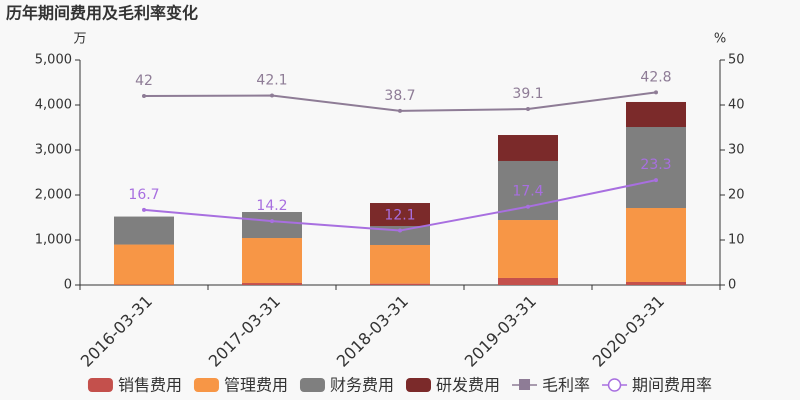 The height and width of the screenshot is (400, 800). I want to click on y2-tick-label: 50, so click(736, 60).